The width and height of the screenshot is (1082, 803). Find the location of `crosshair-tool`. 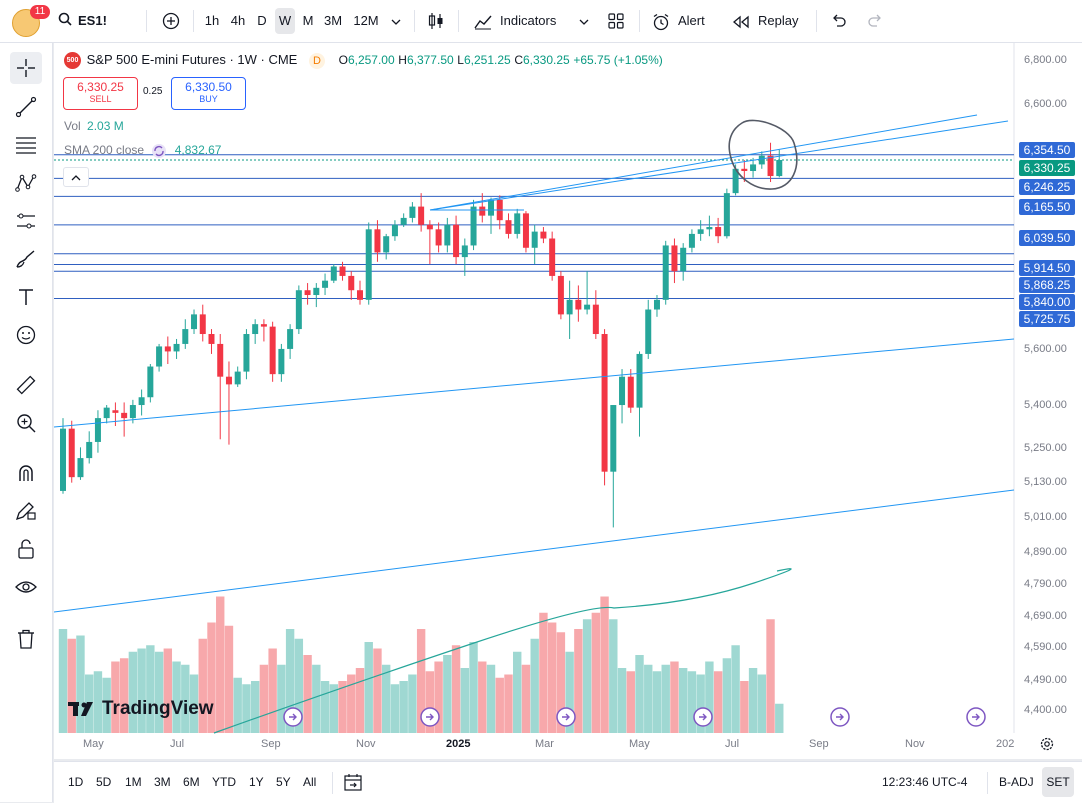

crosshair-tool is located at coordinates (26, 68).